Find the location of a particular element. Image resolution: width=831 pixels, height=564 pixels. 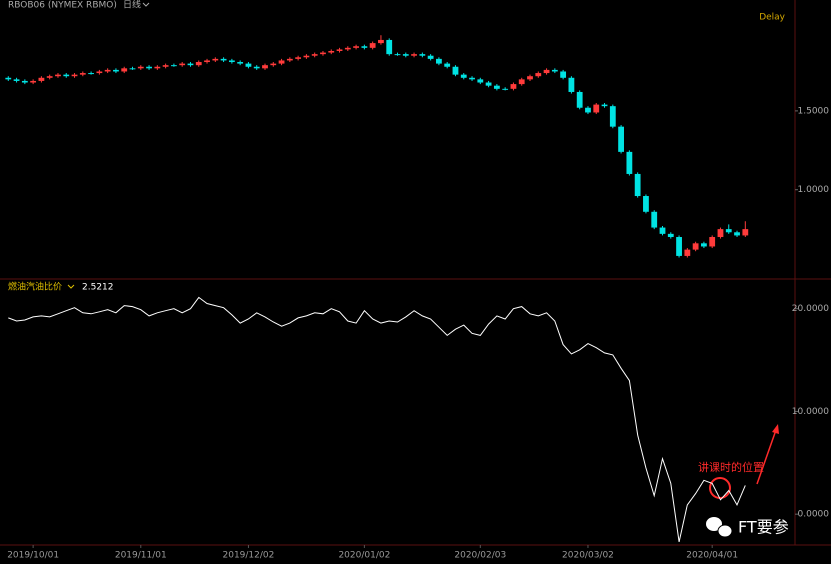

x-tick-label: 2019/10/01 is located at coordinates (33, 556).